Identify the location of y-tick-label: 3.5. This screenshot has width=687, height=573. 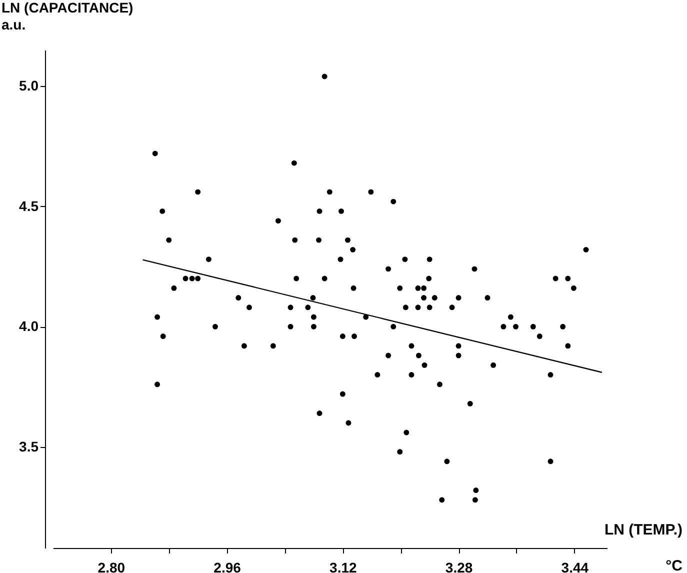
(29, 446).